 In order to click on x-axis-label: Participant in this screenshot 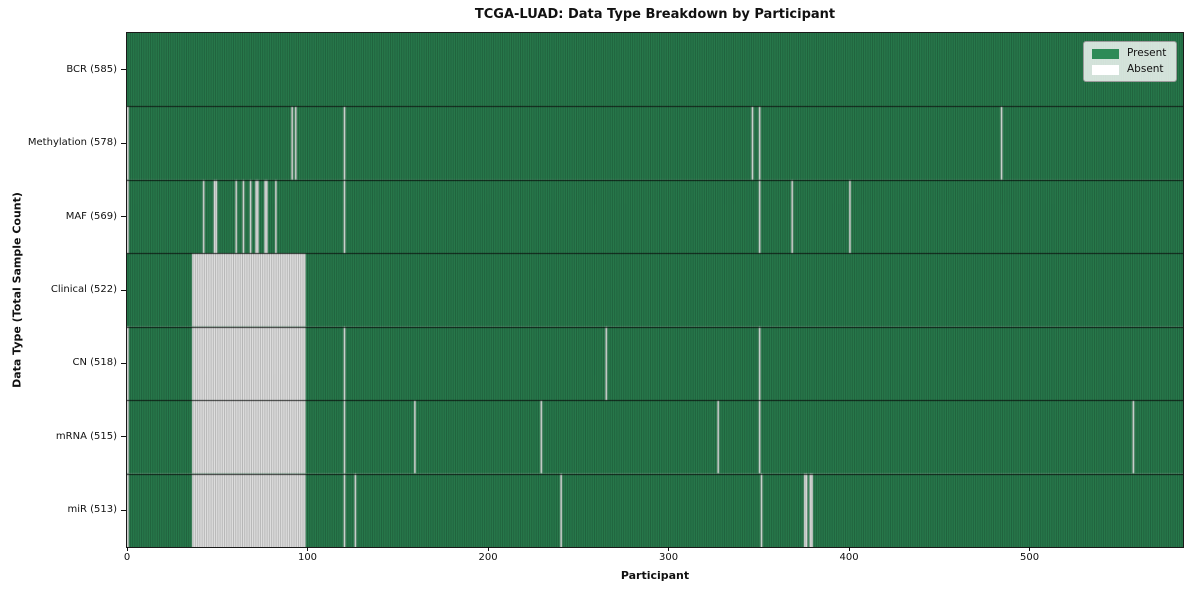, I will do `click(655, 575)`.